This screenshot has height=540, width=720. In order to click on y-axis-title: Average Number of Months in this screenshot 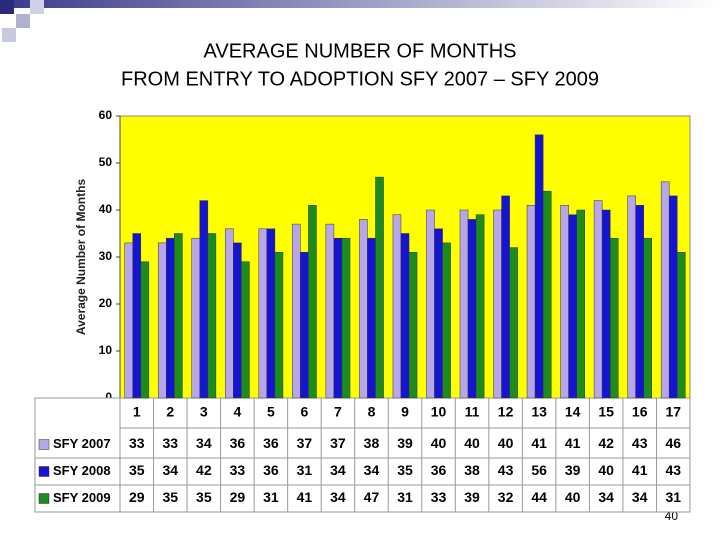, I will do `click(81, 257)`.